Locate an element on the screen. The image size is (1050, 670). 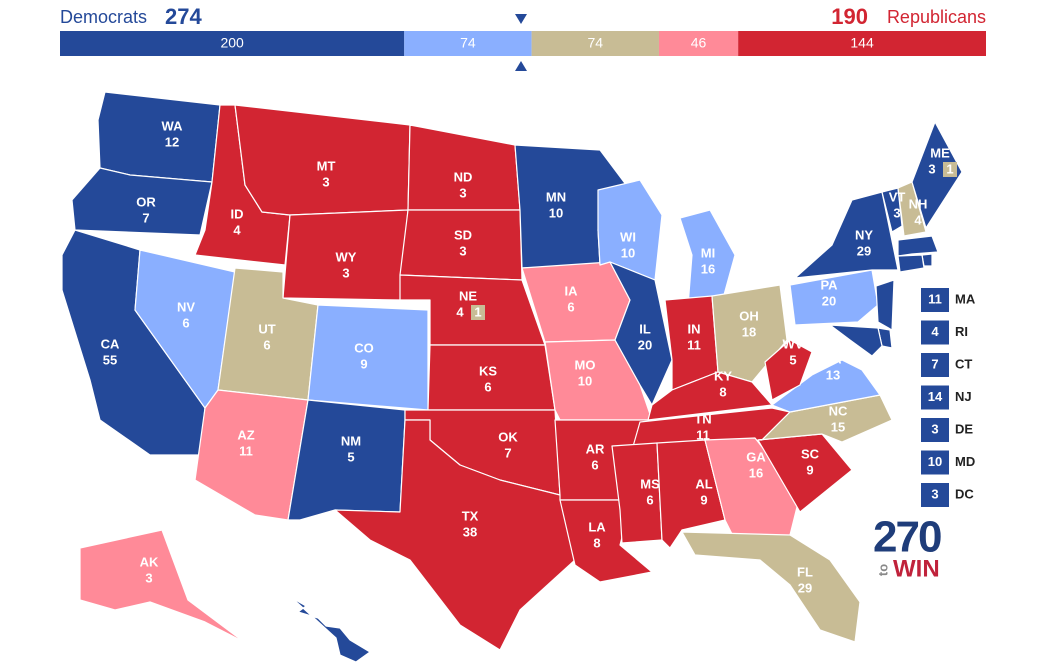
small-state-callouts: 11 MA 4 RI 7 CT 14 NJ 3 DE 10 MD 3 DC is located at coordinates (948, 397).